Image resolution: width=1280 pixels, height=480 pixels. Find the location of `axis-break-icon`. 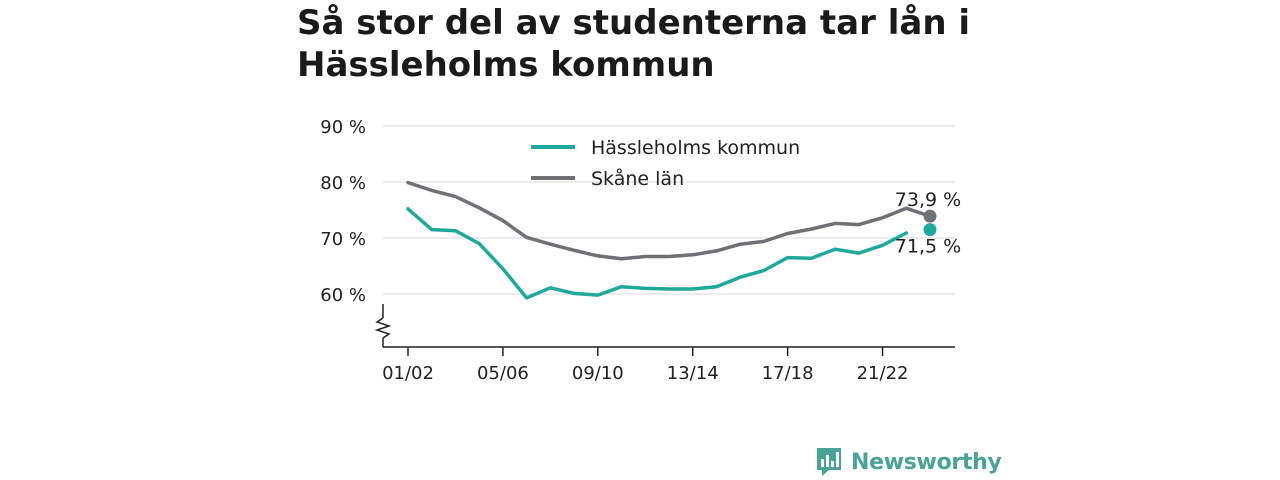

axis-break-icon is located at coordinates (383, 328).